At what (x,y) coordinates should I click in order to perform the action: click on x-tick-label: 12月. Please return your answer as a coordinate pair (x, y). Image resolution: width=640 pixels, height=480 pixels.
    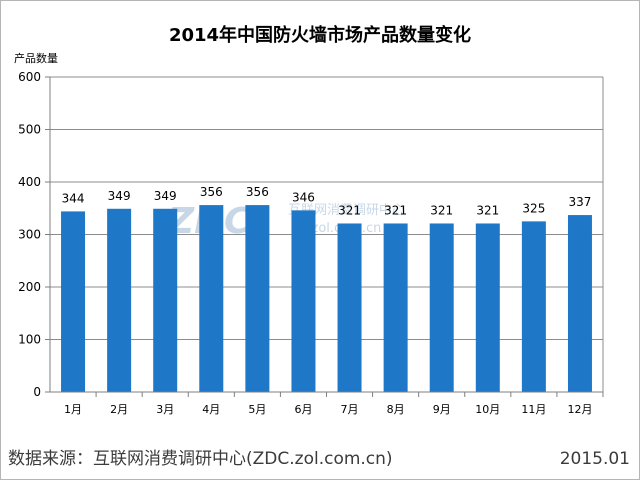
    Looking at the image, I should click on (579, 409).